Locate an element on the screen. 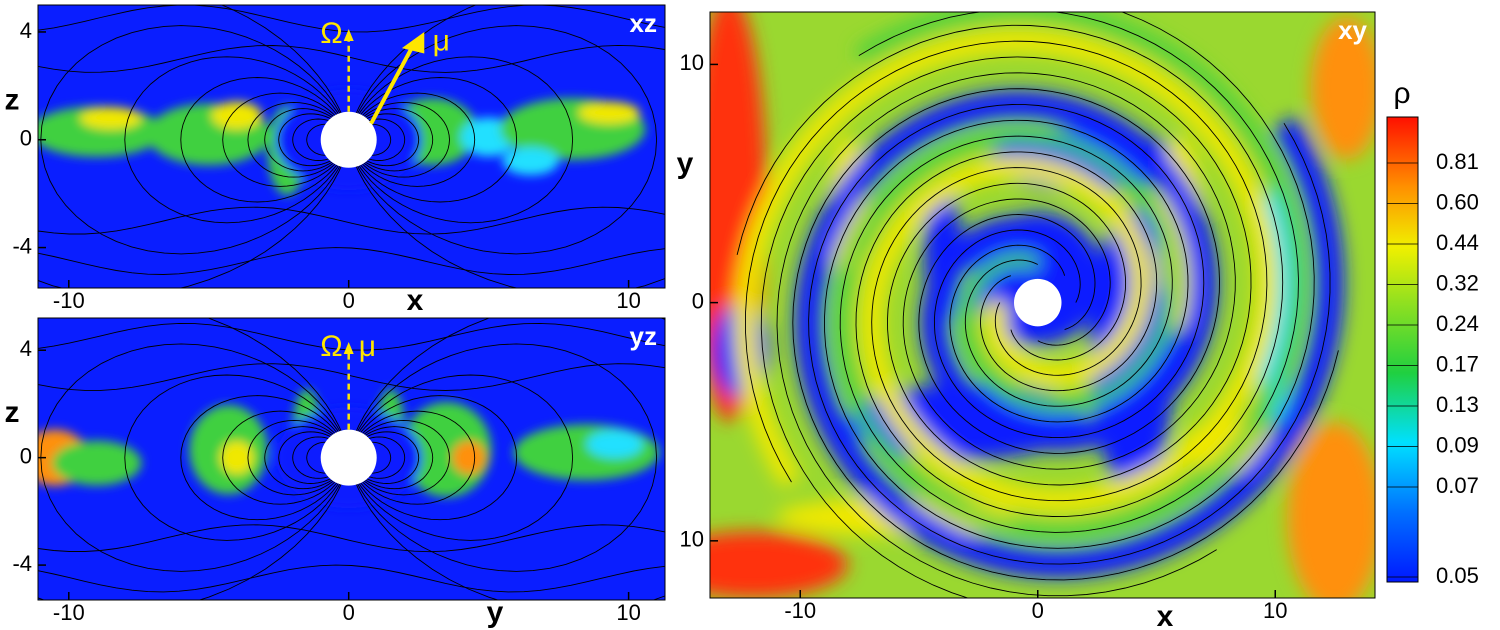 The image size is (1500, 630). y-axis-label: y is located at coordinates (685, 163).